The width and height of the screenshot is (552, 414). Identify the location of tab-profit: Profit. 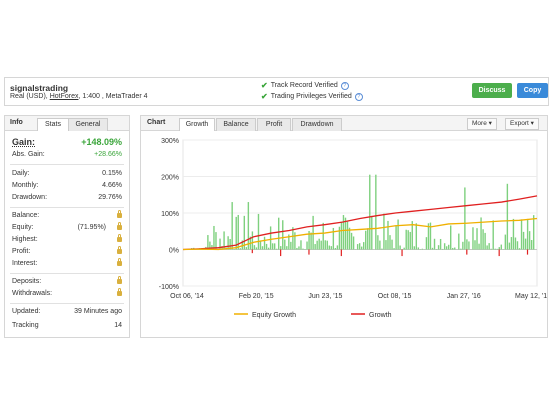
(274, 124).